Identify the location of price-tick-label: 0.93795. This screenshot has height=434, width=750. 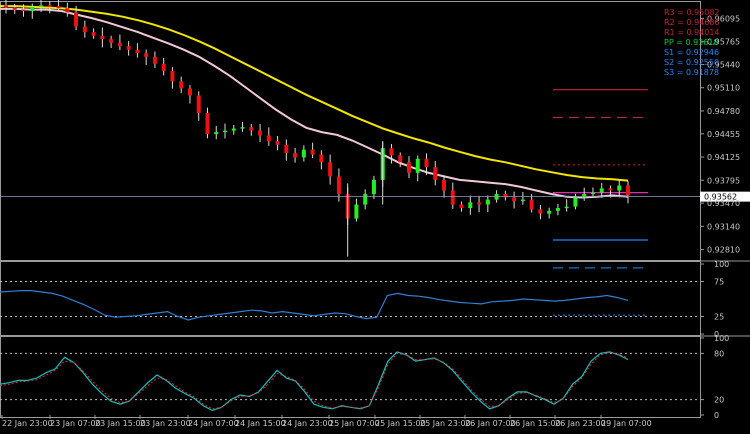
(723, 180).